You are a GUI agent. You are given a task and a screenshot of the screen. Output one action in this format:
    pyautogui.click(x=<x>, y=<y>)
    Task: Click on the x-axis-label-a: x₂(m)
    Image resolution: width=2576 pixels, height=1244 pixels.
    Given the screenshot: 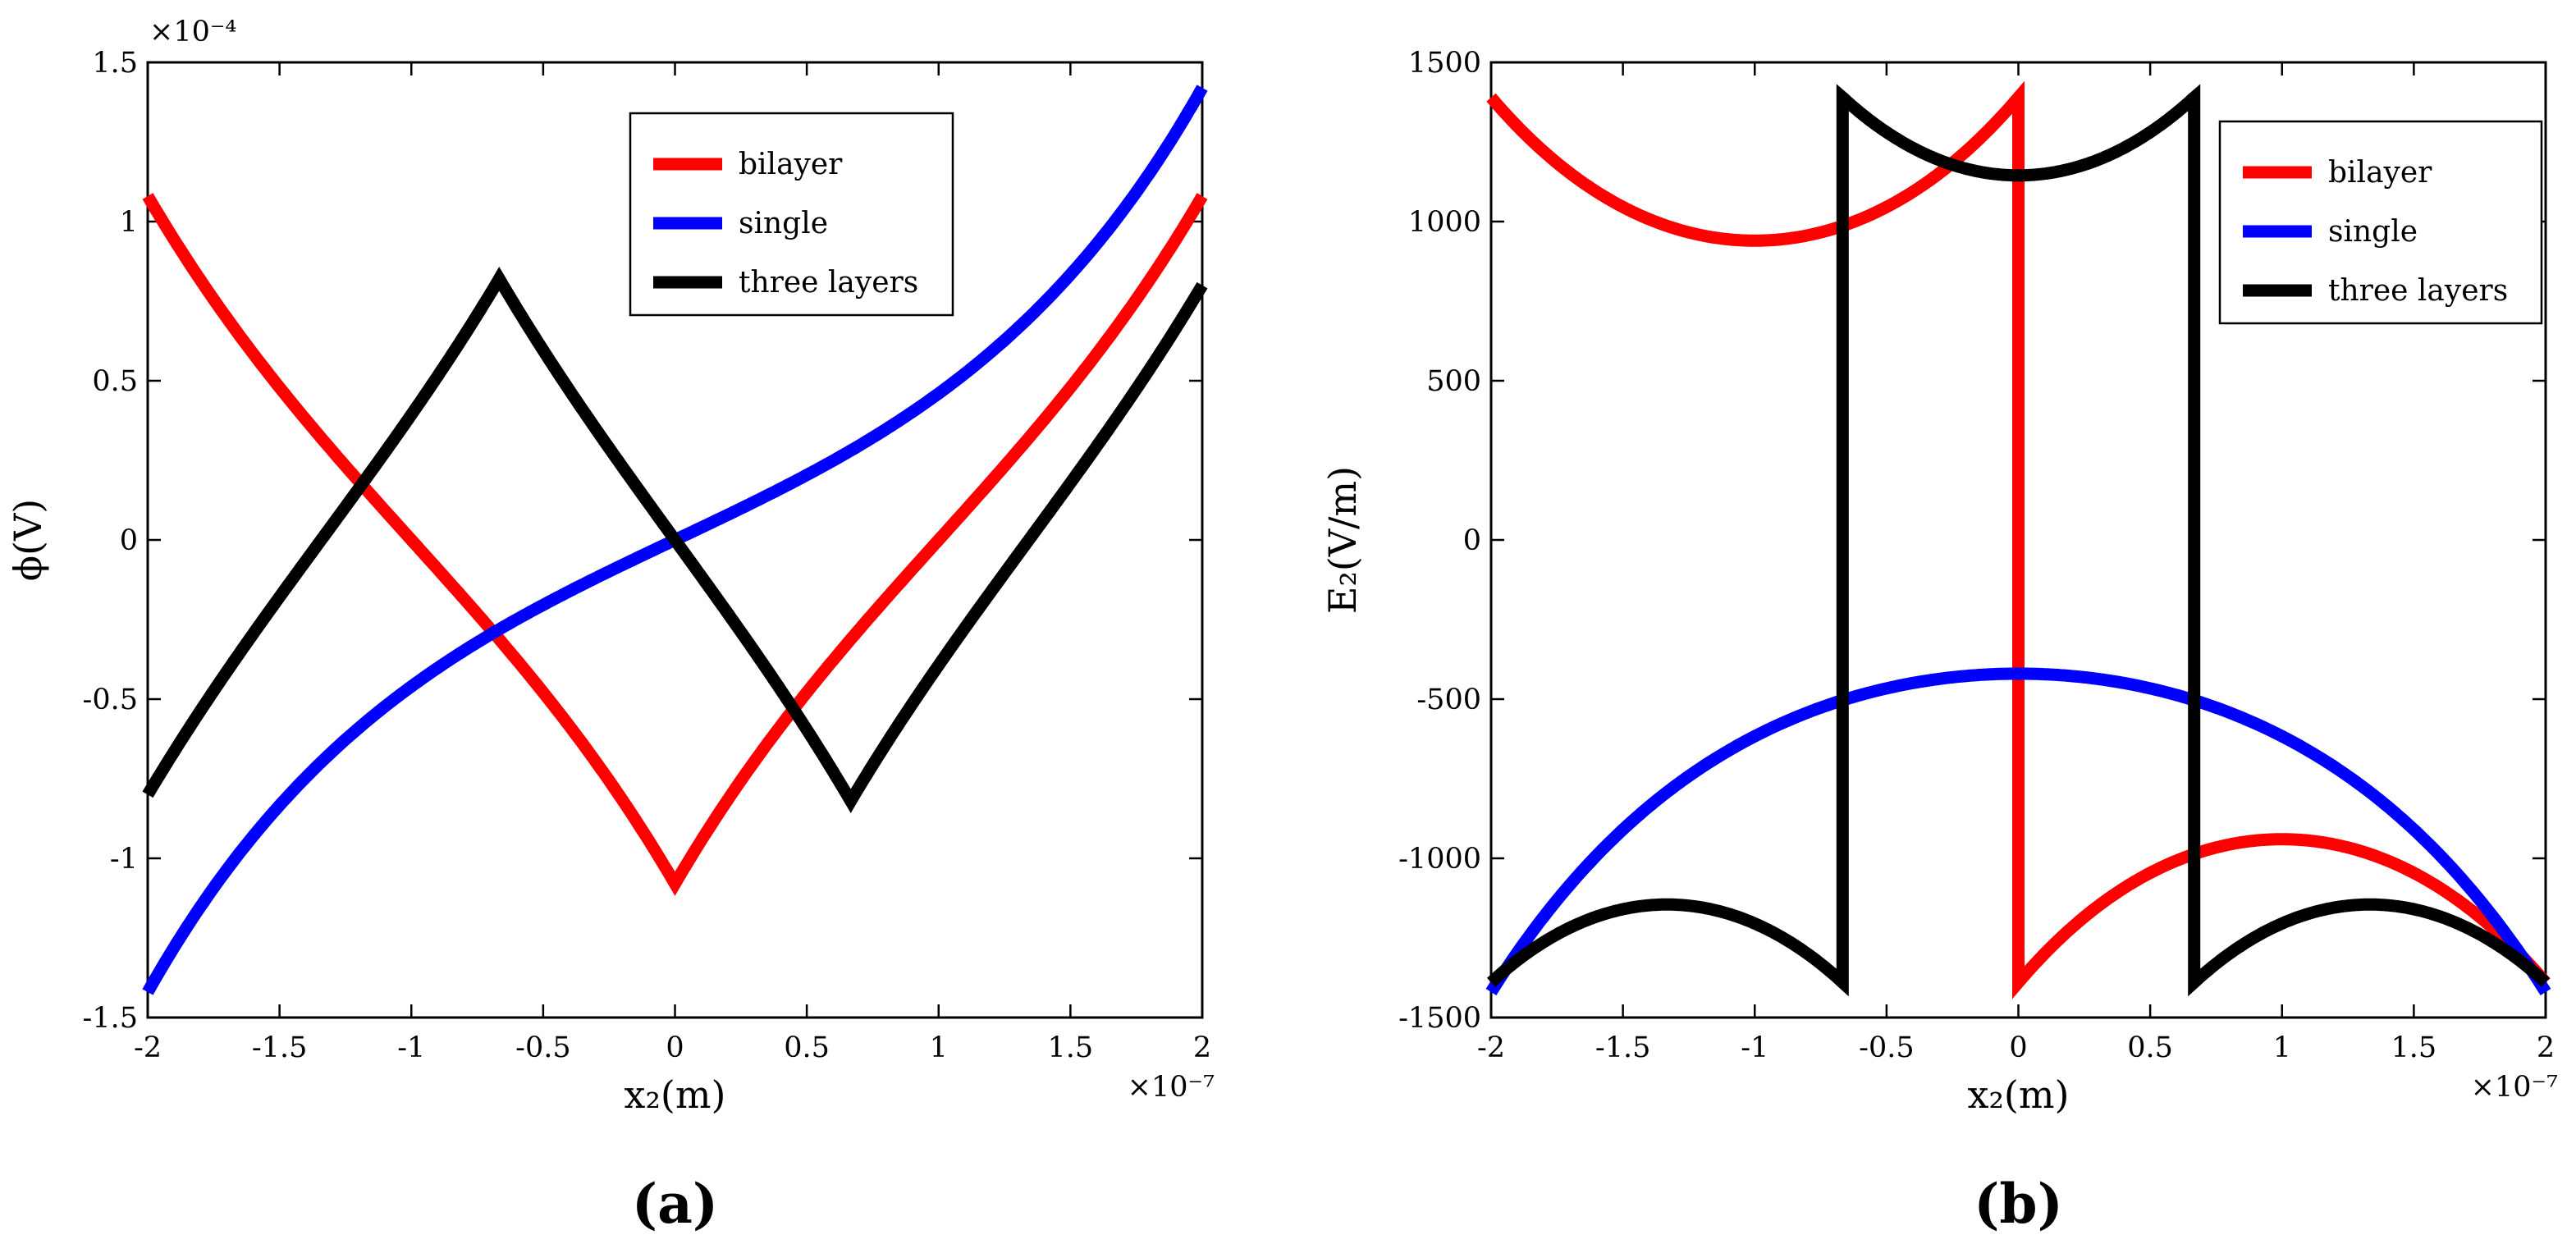 What is the action you would take?
    pyautogui.click(x=675, y=1095)
    